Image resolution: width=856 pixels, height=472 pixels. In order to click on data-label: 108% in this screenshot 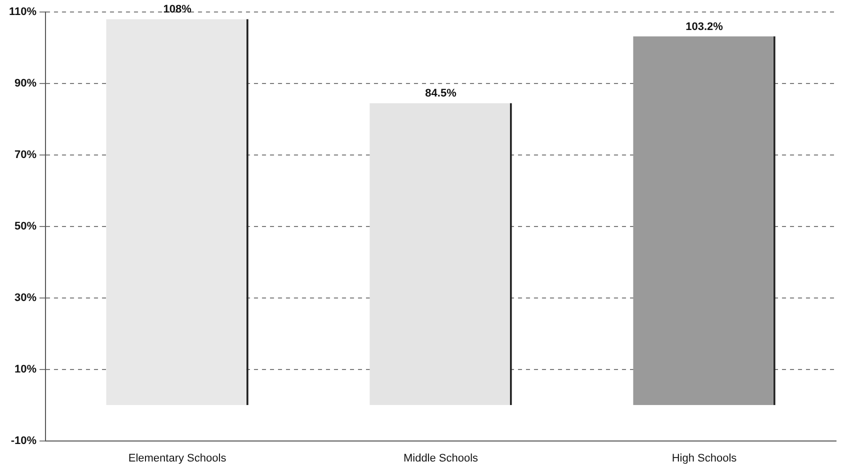, I will do `click(177, 10)`.